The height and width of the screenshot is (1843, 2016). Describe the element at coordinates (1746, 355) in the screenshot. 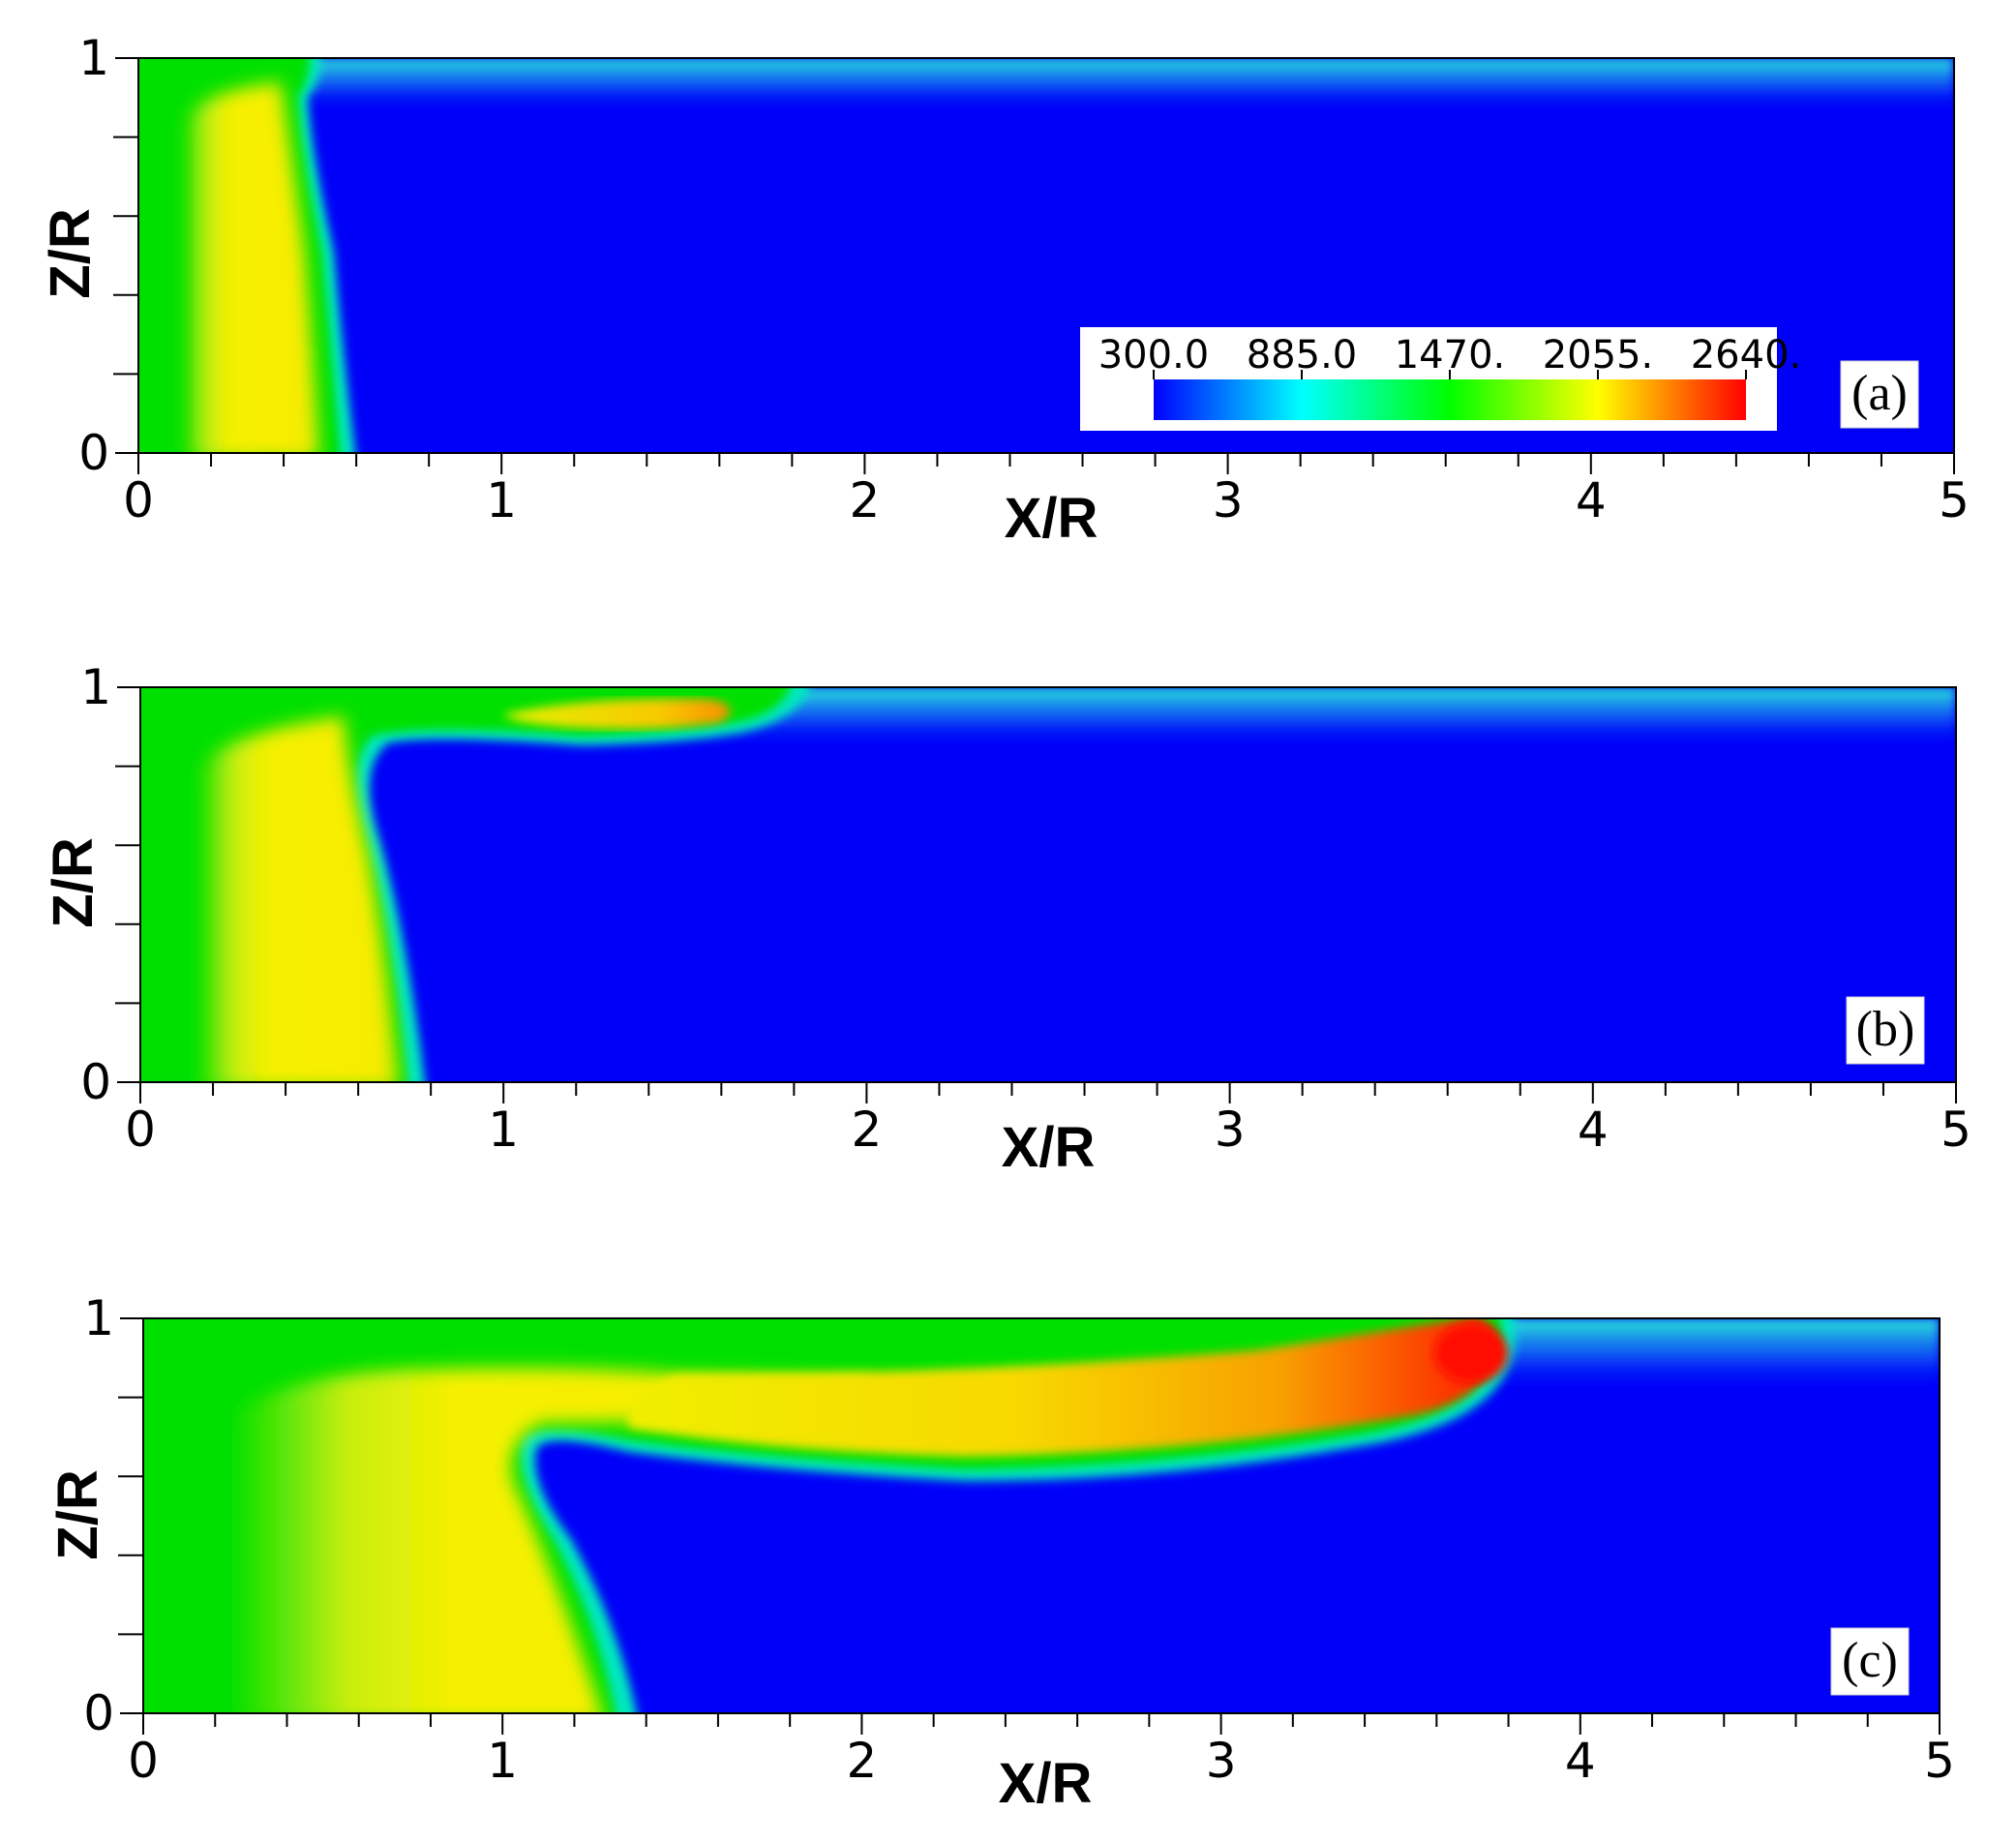

I see `colorbar-tick-label: 2640.` at that location.